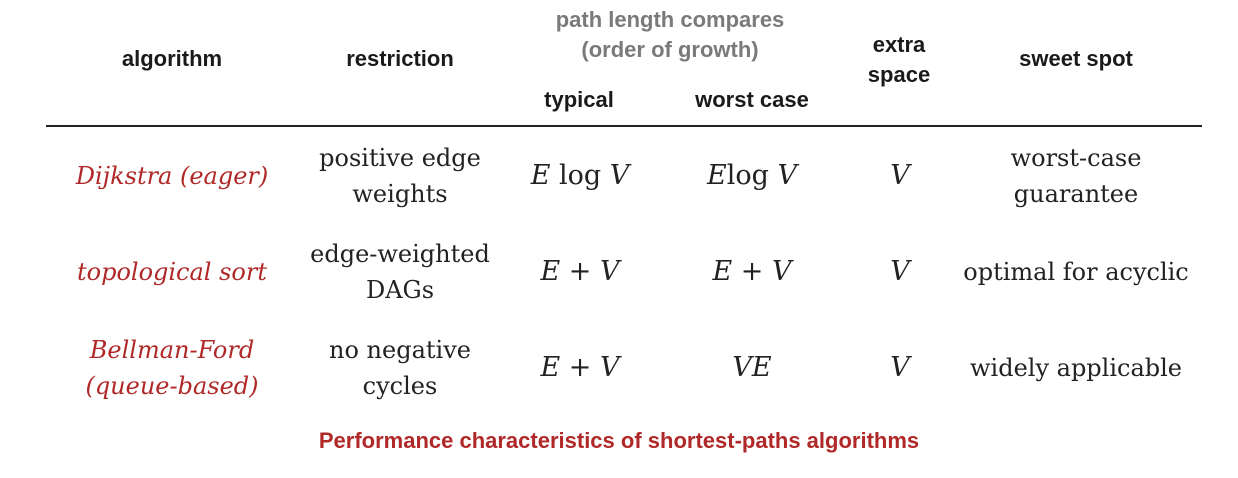 Image resolution: width=1238 pixels, height=478 pixels. What do you see at coordinates (580, 175) in the screenshot?
I see `row1-typical: E log V` at bounding box center [580, 175].